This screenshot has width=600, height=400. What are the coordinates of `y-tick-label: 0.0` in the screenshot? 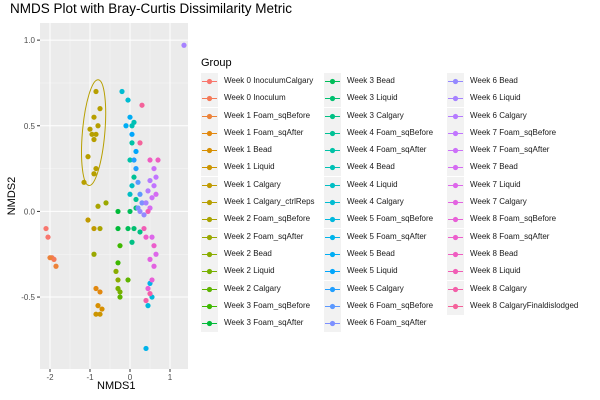 It's located at (30, 211).